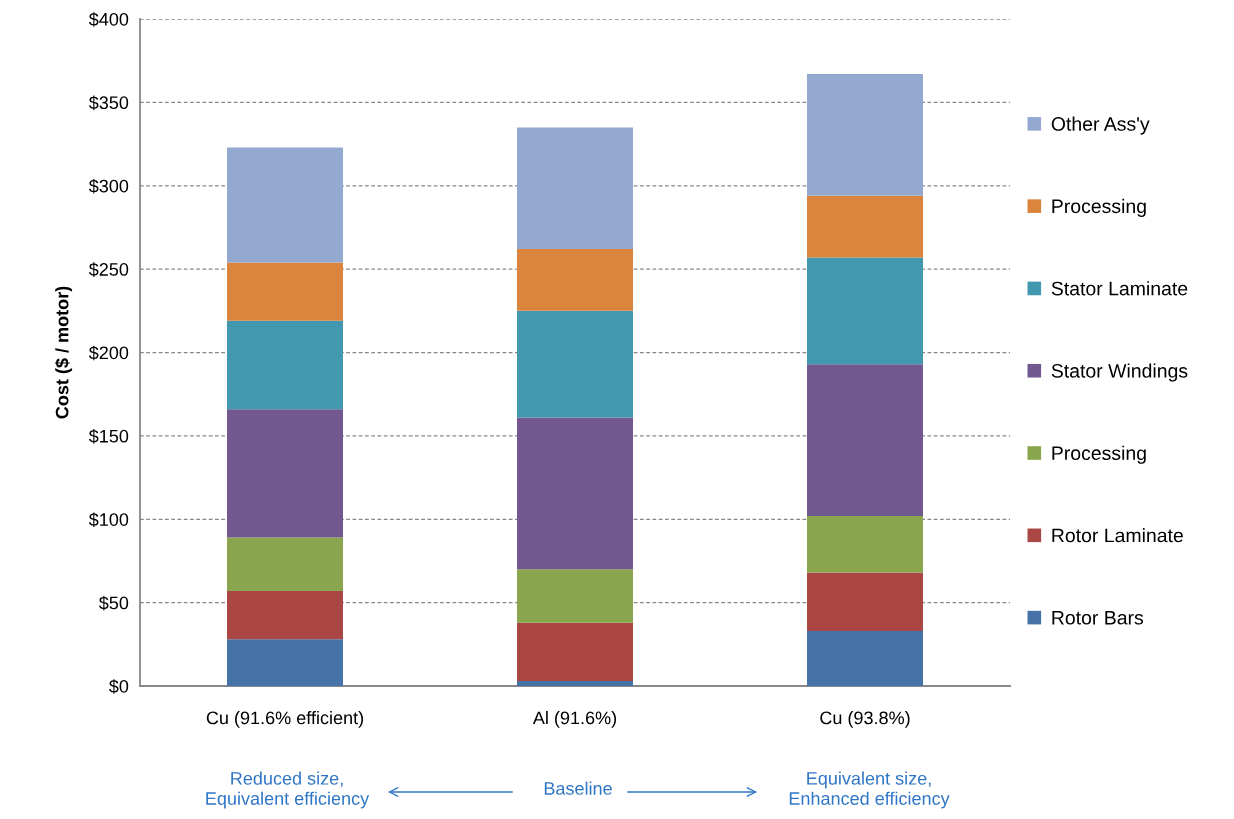  Describe the element at coordinates (578, 788) in the screenshot. I see `text: Baseline` at that location.